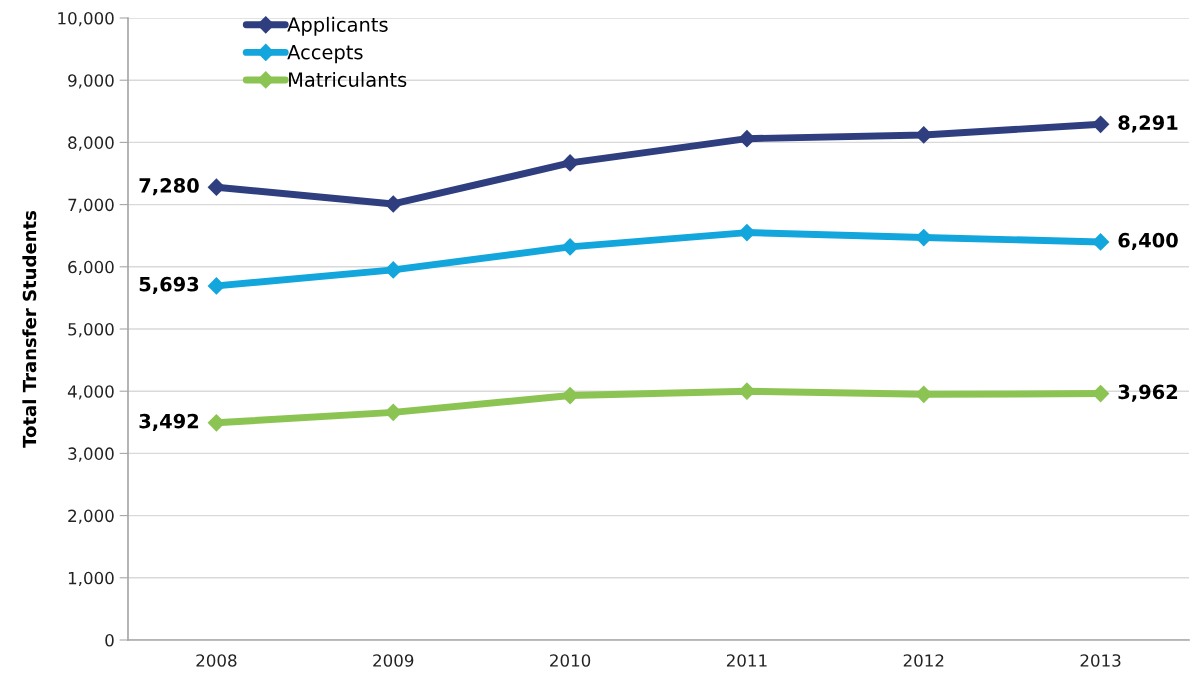 This screenshot has width=1192, height=678. I want to click on y-tick-label: 0, so click(109, 640).